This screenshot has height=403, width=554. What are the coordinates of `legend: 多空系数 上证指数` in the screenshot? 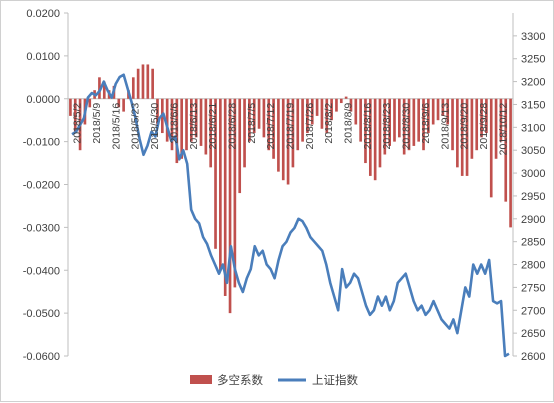 It's located at (274, 380).